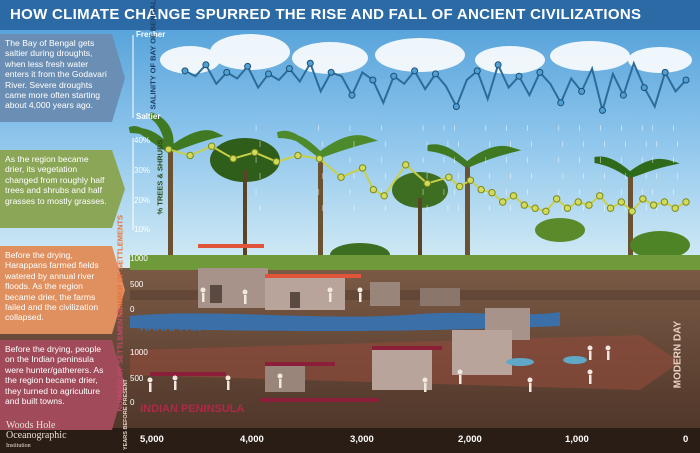  I want to click on salinity-bottom-label: Saltier, so click(148, 116).